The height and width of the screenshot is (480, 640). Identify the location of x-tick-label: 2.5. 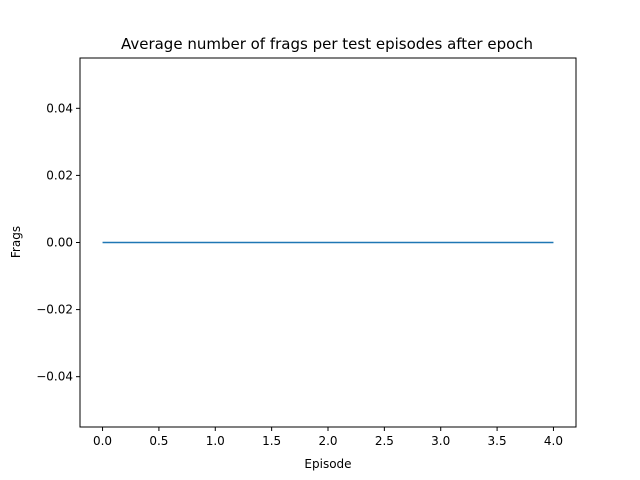
(384, 441).